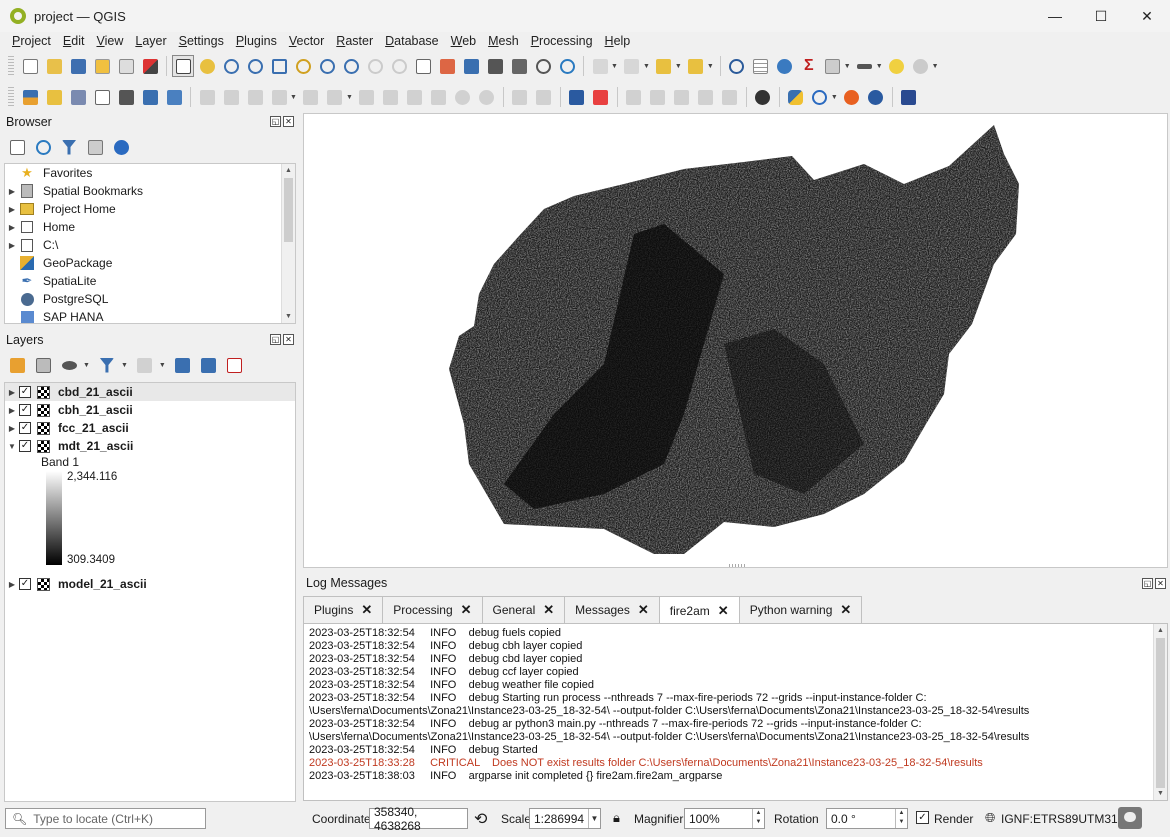 This screenshot has height=837, width=1170. I want to click on close-panel-icon: ✕, so click(1160, 583).